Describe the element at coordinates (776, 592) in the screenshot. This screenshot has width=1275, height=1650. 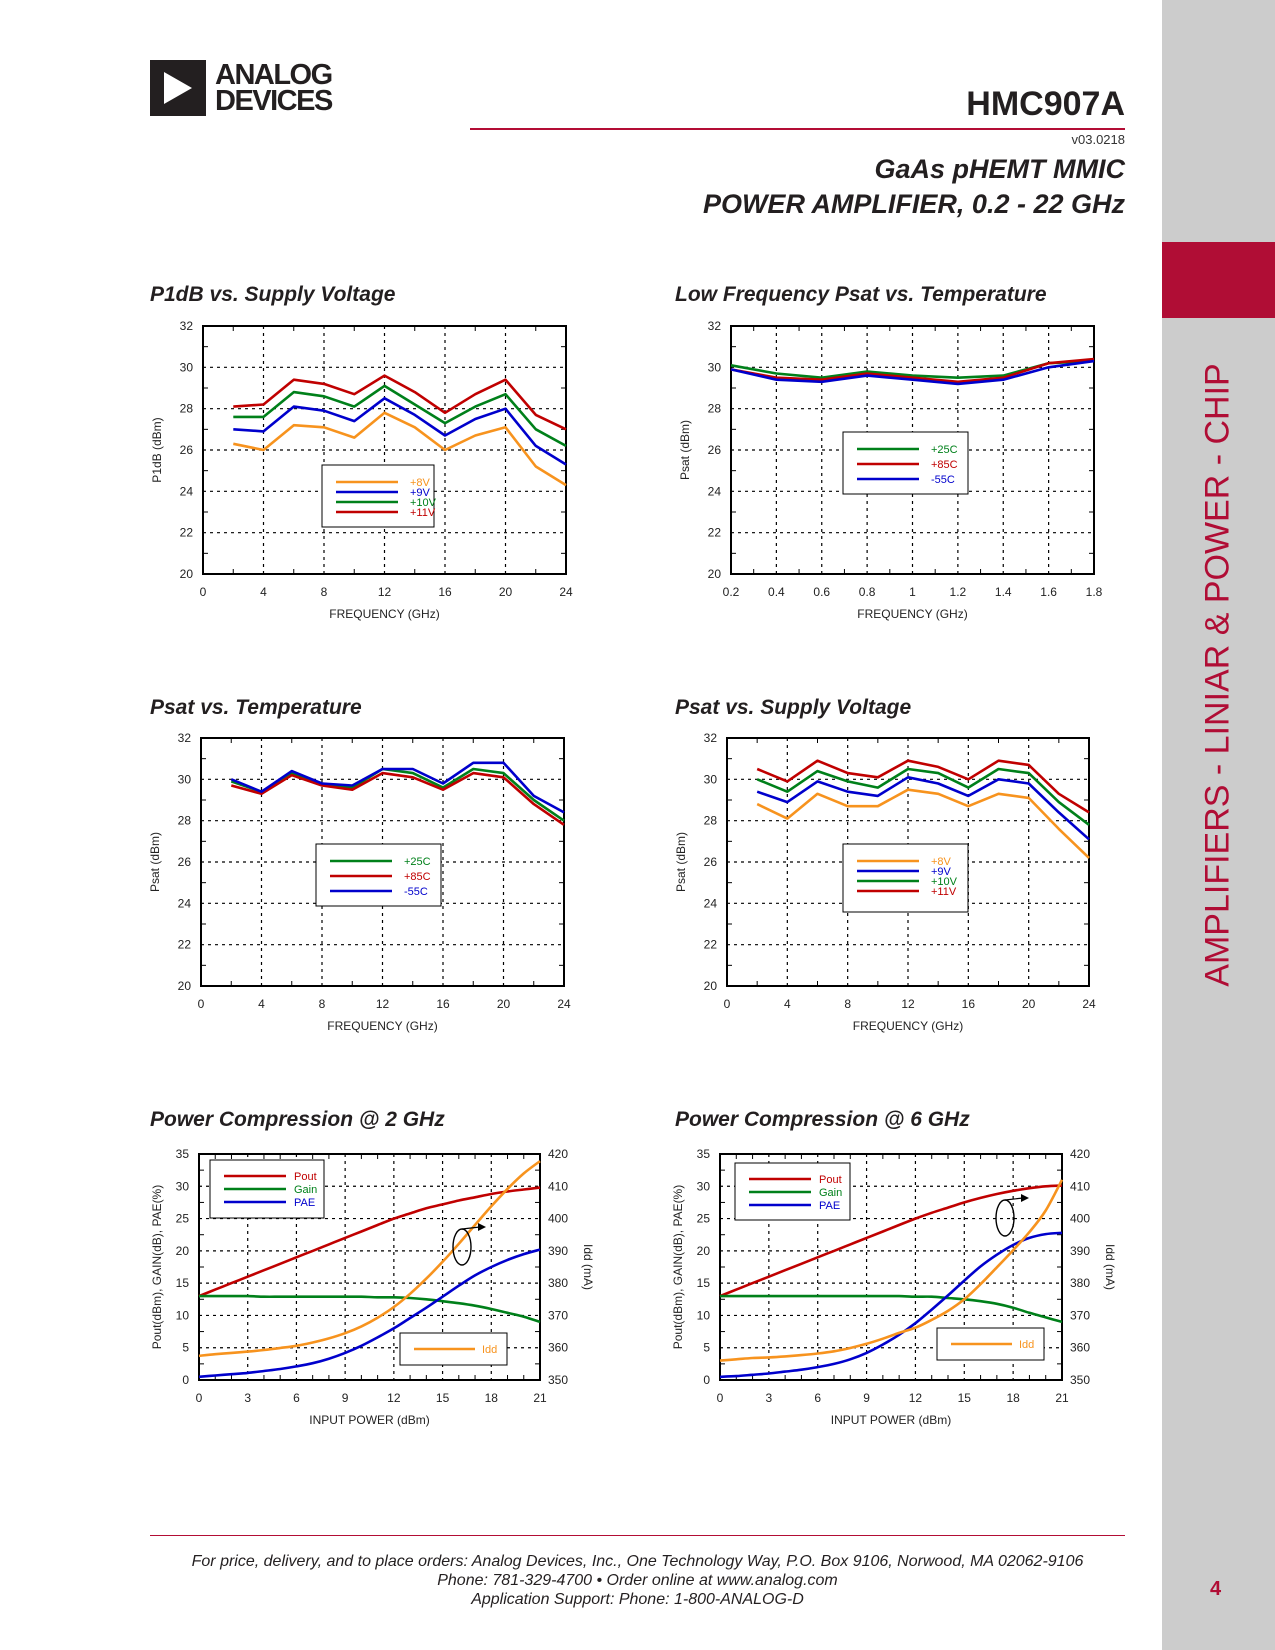
I see `x-tick-label: 0.4` at that location.